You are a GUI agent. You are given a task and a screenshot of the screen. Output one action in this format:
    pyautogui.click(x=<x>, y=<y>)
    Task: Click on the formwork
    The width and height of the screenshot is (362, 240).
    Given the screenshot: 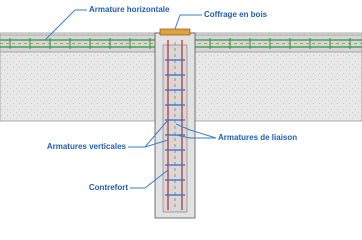 What is the action you would take?
    pyautogui.click(x=175, y=32)
    